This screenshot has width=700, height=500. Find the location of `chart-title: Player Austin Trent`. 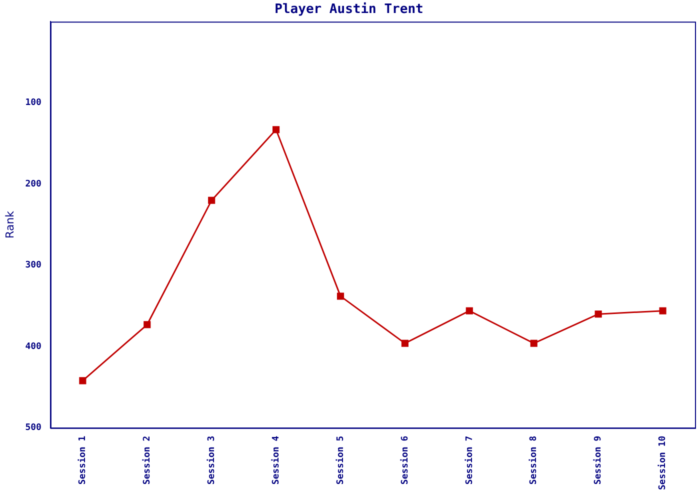

chart-title: Player Austin Trent is located at coordinates (349, 10).